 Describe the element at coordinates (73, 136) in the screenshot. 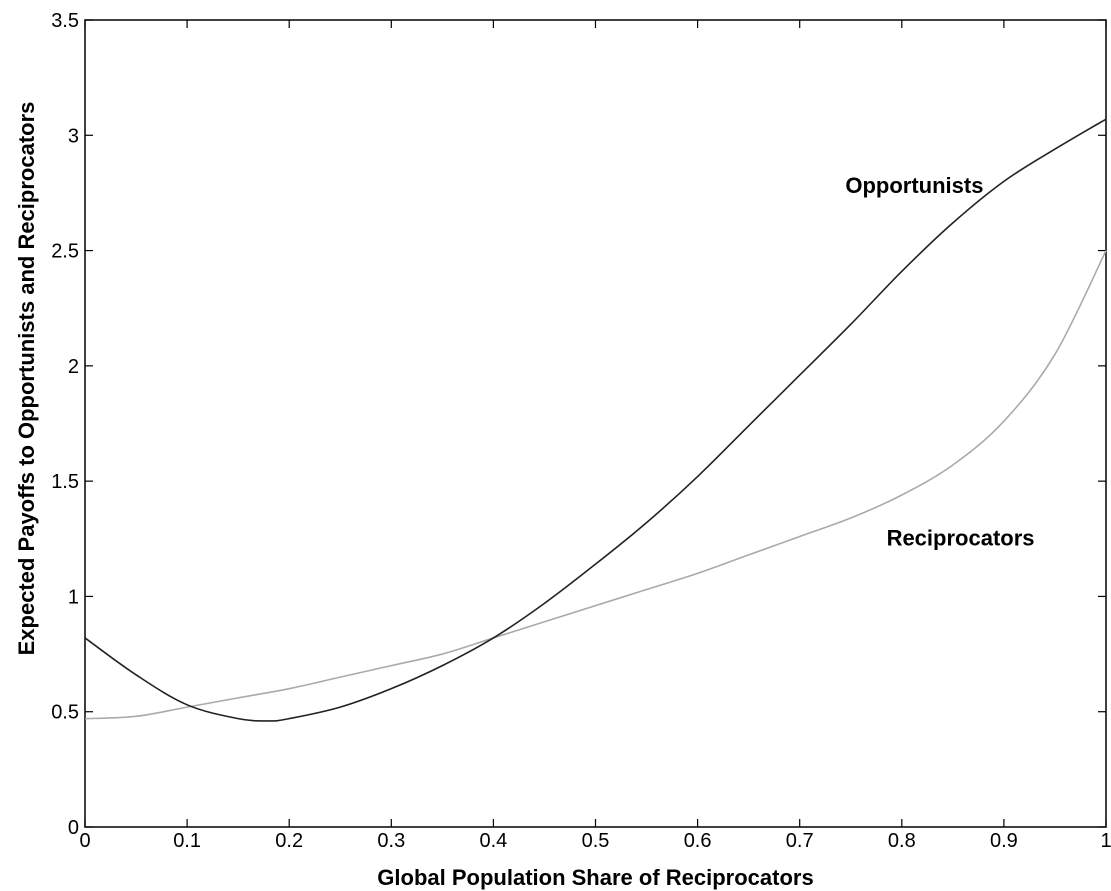

I see `y-tick-label: 3` at that location.